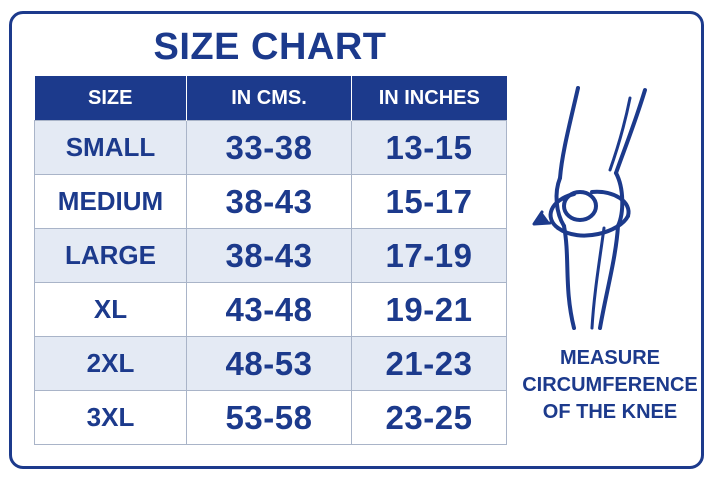 Image resolution: width=720 pixels, height=480 pixels. Describe the element at coordinates (110, 255) in the screenshot. I see `size-cell: LARGE` at that location.